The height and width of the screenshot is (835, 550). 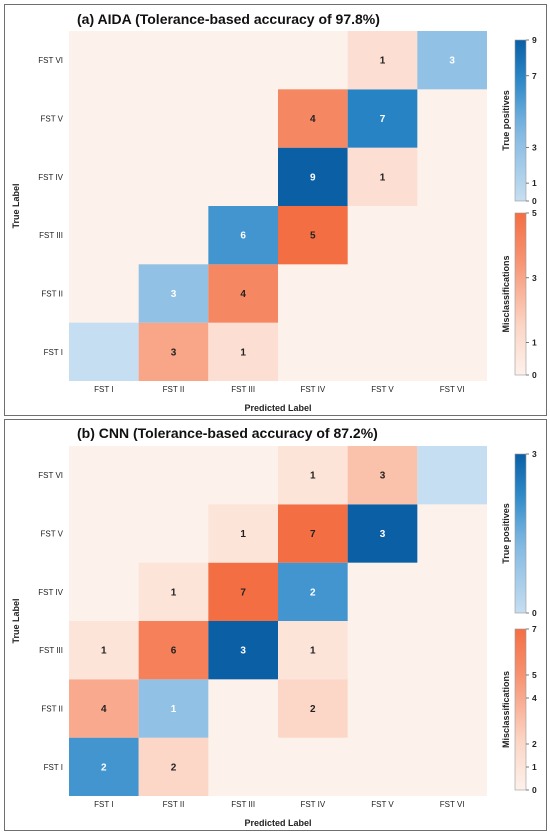 What do you see at coordinates (52, 294) in the screenshot?
I see `aida-ytick-2: FST II` at bounding box center [52, 294].